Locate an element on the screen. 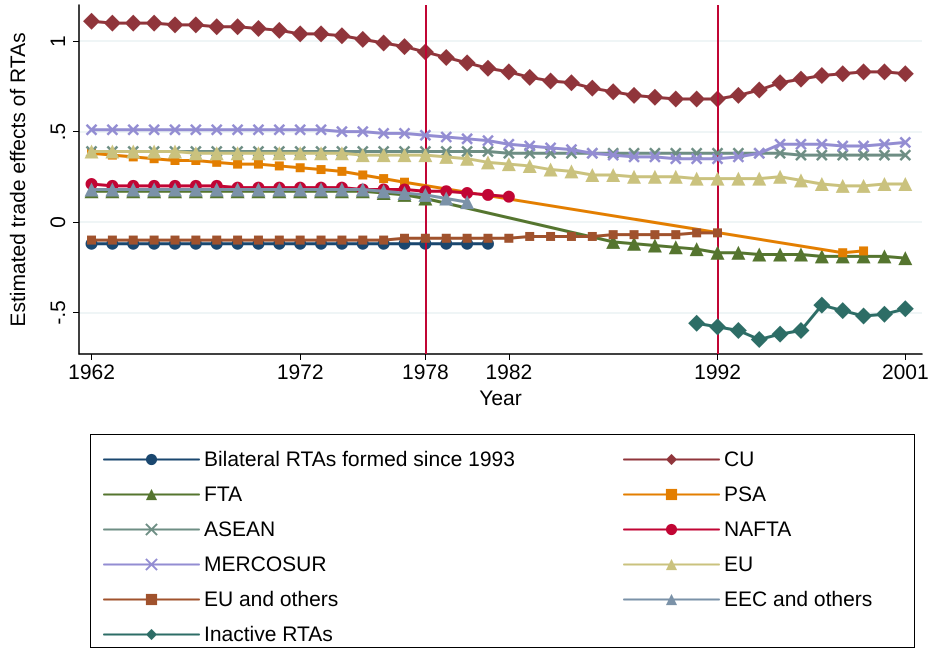 The image size is (935, 650). x-tick-label: 1972 is located at coordinates (300, 372).